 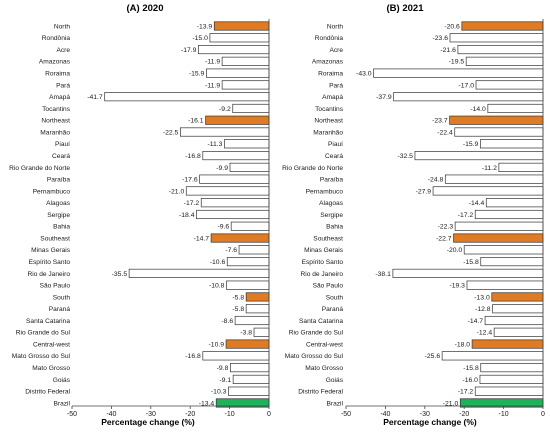 I want to click on value-label: -22.4, so click(x=445, y=132).